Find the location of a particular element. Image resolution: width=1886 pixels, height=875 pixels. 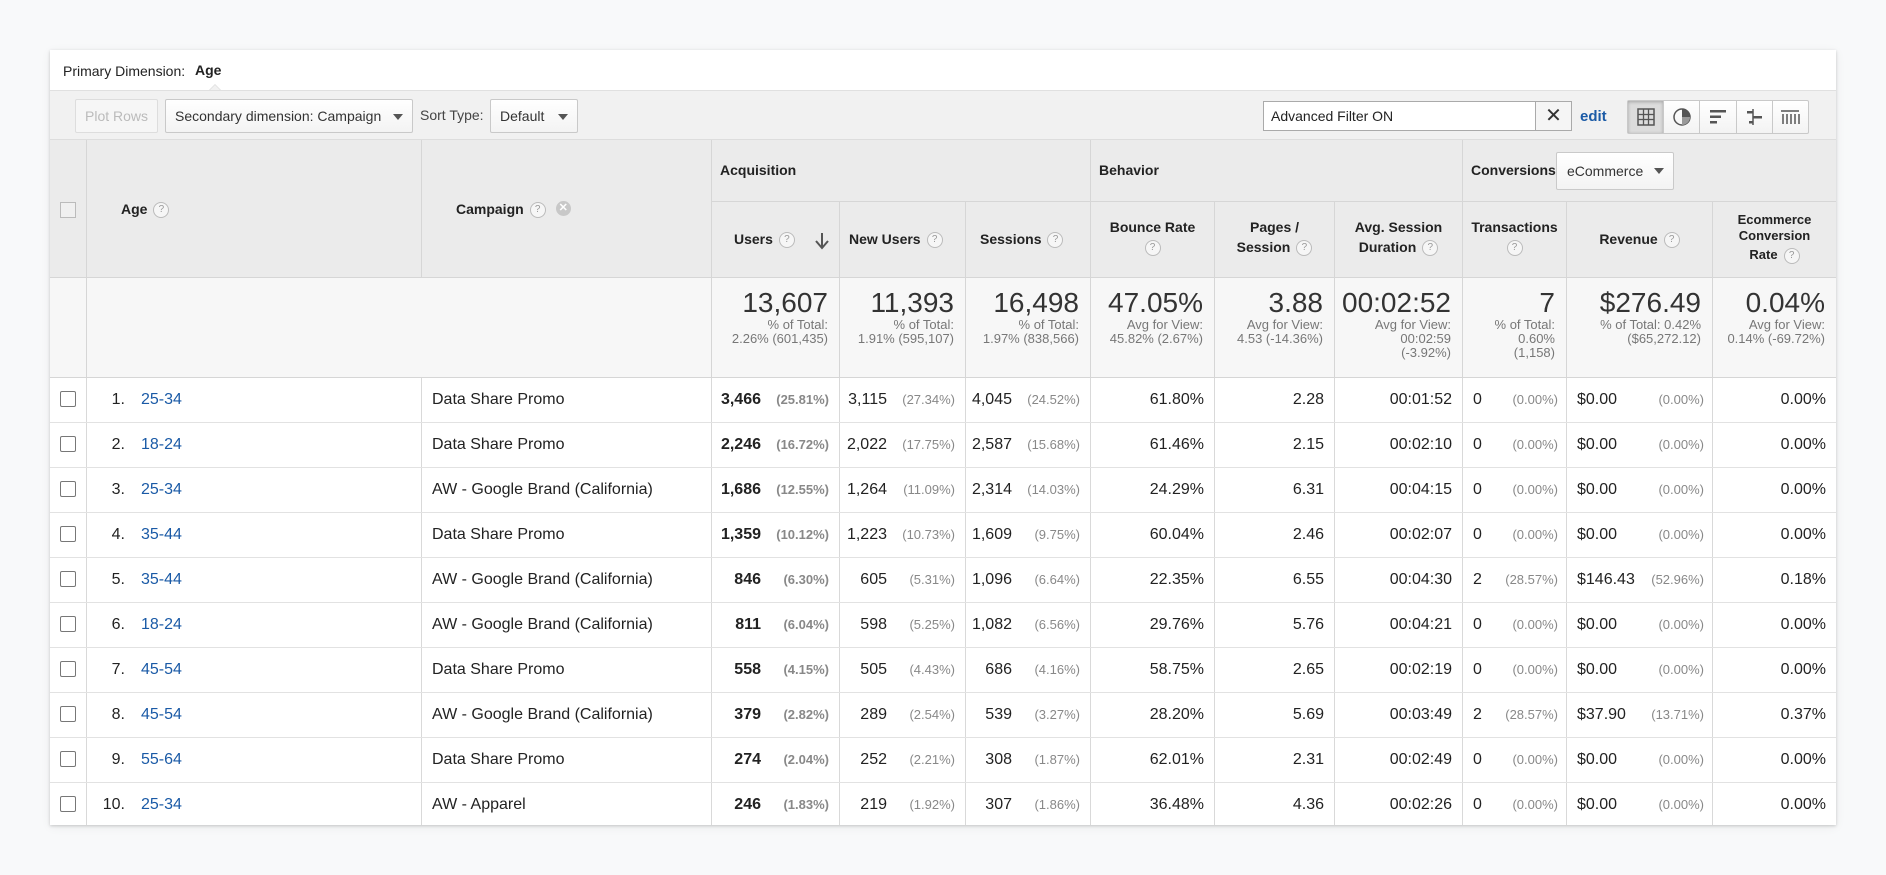

sessions-cell: 2,587 (15.68%) is located at coordinates (1028, 445).